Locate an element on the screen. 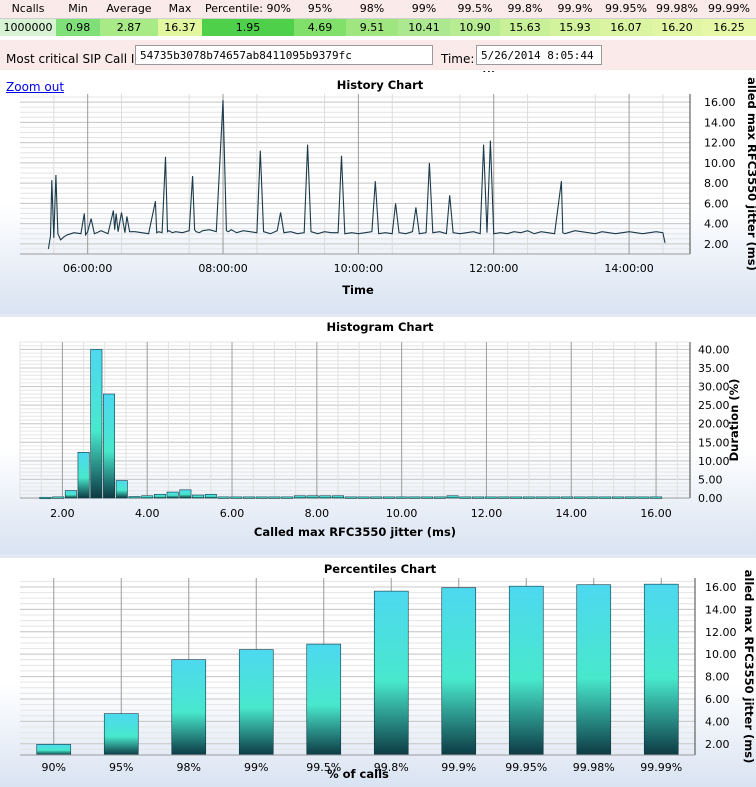 This screenshot has height=787, width=756. stats-value-cell: 16.25 is located at coordinates (729, 26).